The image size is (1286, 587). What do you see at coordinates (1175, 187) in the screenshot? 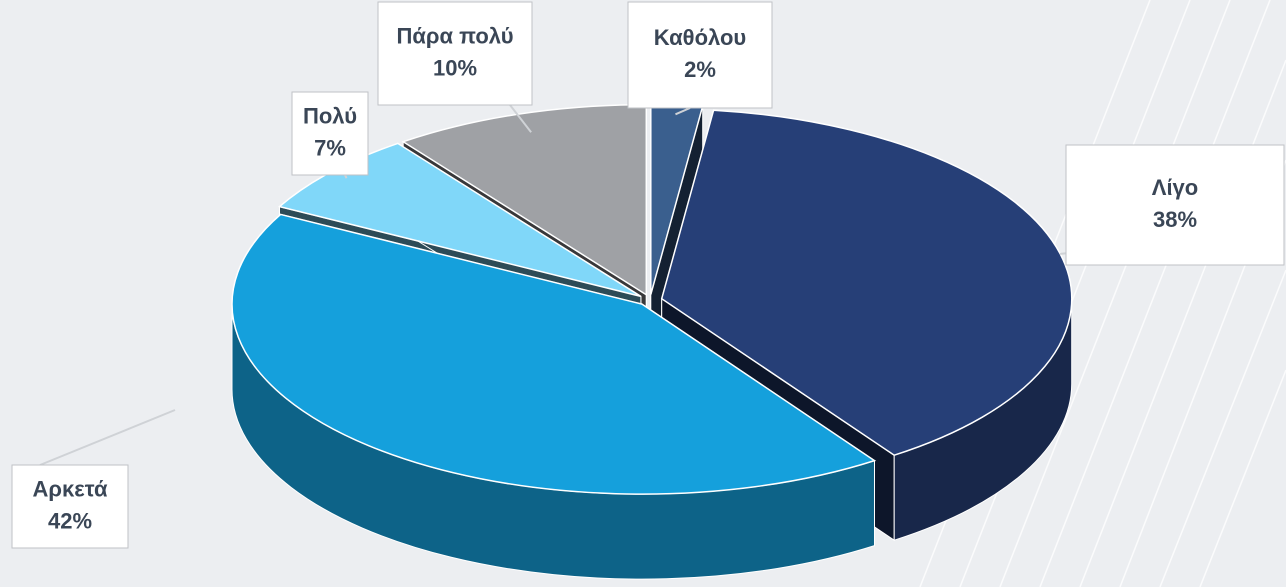
I see `category-label: Λίγο` at bounding box center [1175, 187].